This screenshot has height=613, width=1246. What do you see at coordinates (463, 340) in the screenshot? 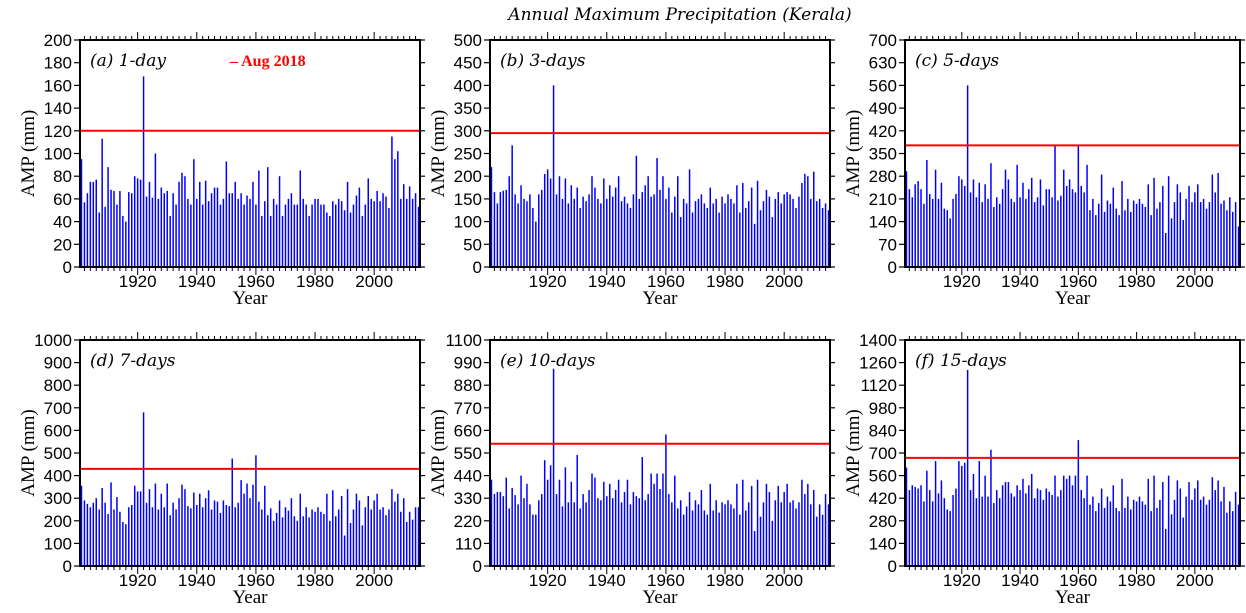
I see `y-tick-label: 1100` at bounding box center [463, 340].